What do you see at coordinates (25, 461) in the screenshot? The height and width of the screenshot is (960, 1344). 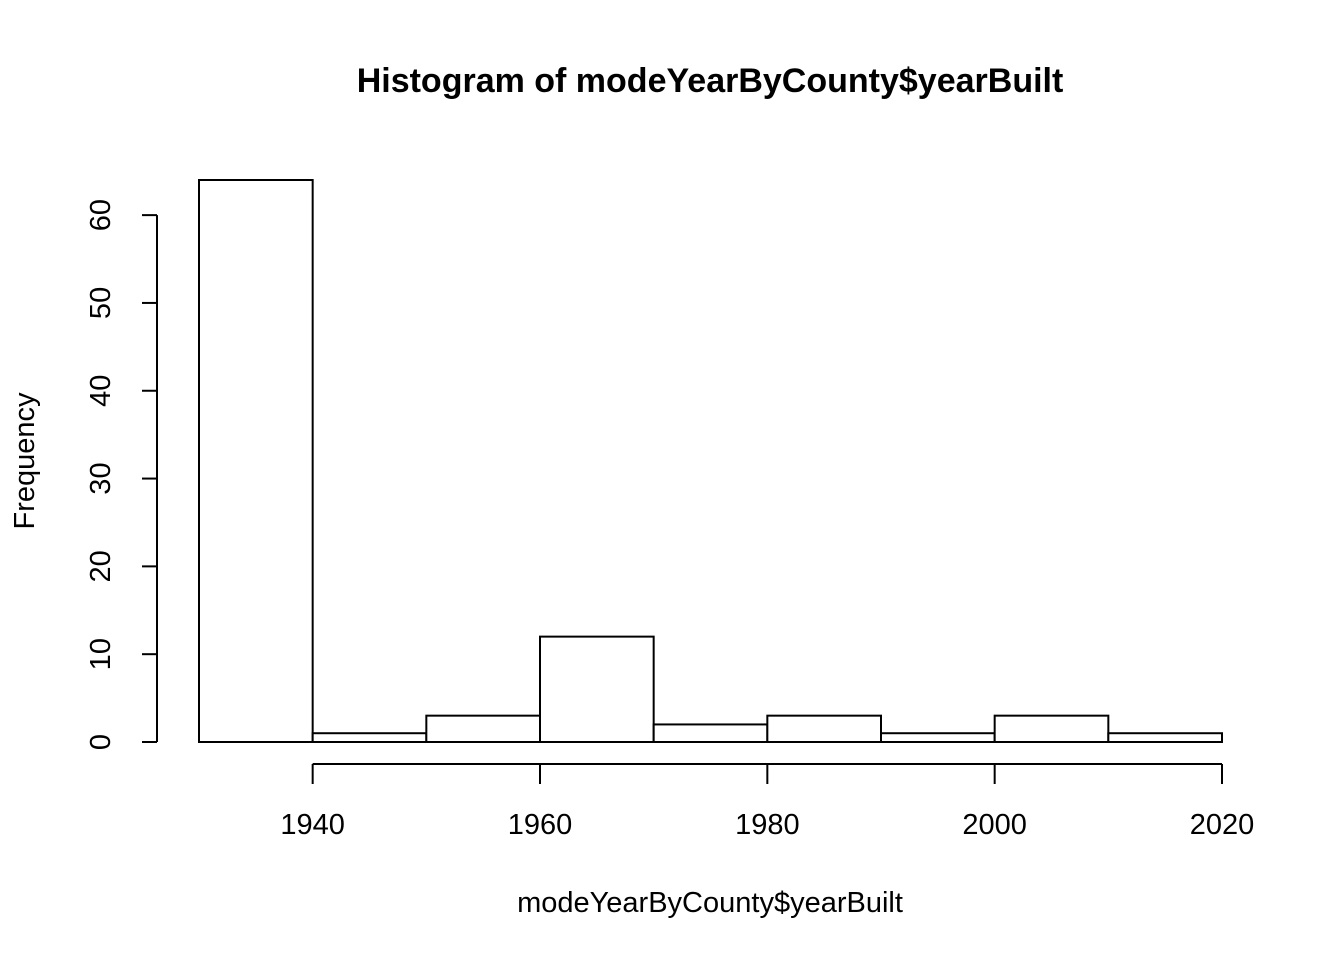 I see `y-axis-label: Frequency` at bounding box center [25, 461].